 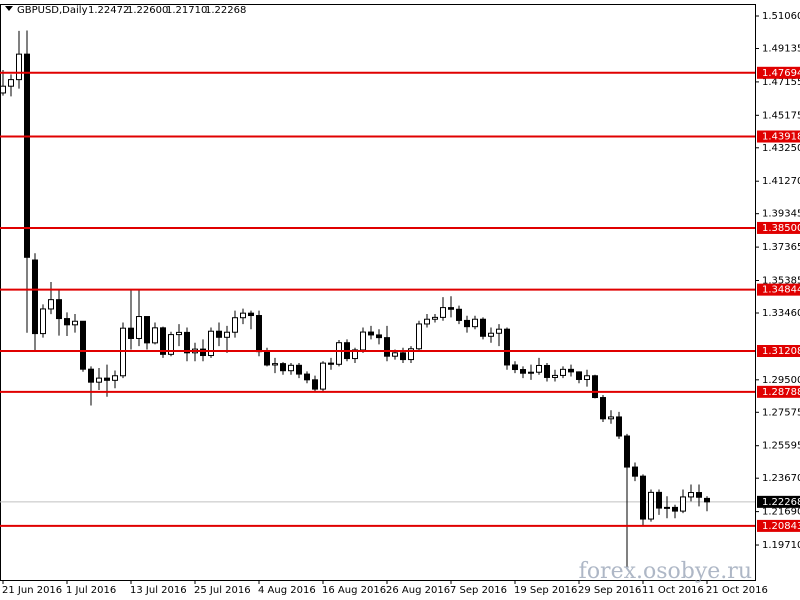 I want to click on last-price-label: 1.22268, so click(x=781, y=502).